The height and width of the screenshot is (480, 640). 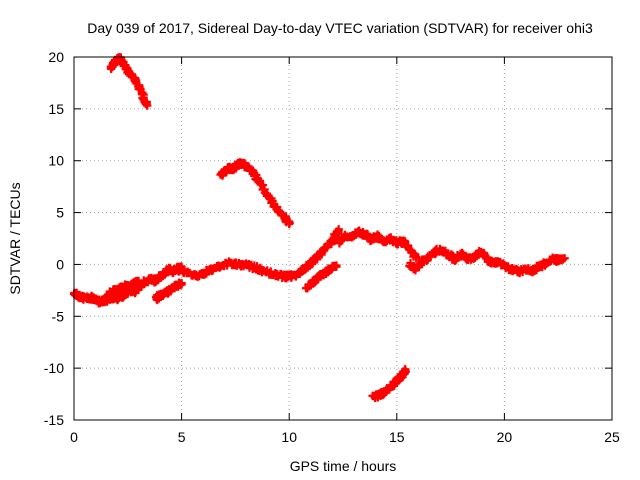 I want to click on y-tick-label: 5, so click(x=60, y=213).